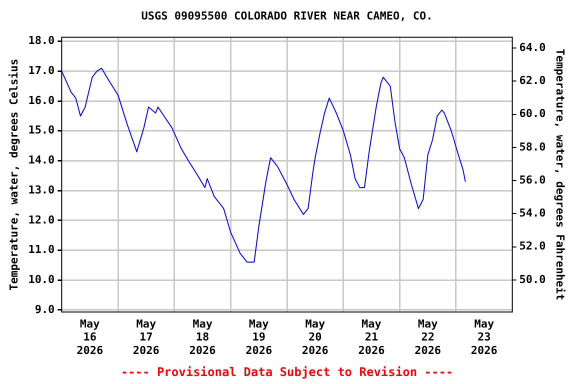 Image resolution: width=576 pixels, height=384 pixels. What do you see at coordinates (41, 71) in the screenshot?
I see `y-tick-label: 17.0` at bounding box center [41, 71].